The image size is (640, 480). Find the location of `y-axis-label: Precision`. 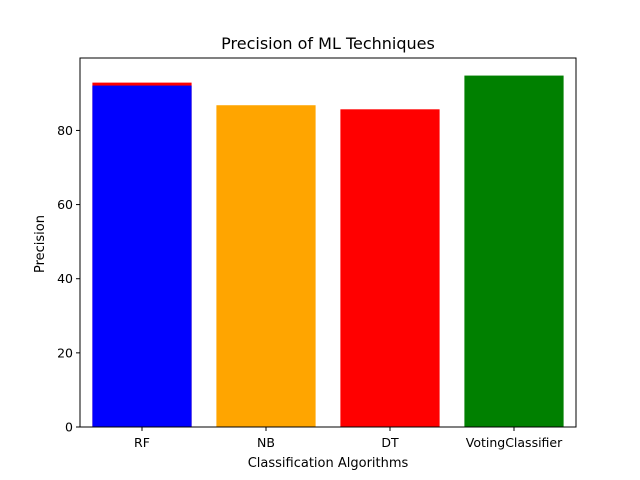

y-axis-label: Precision is located at coordinates (40, 244).